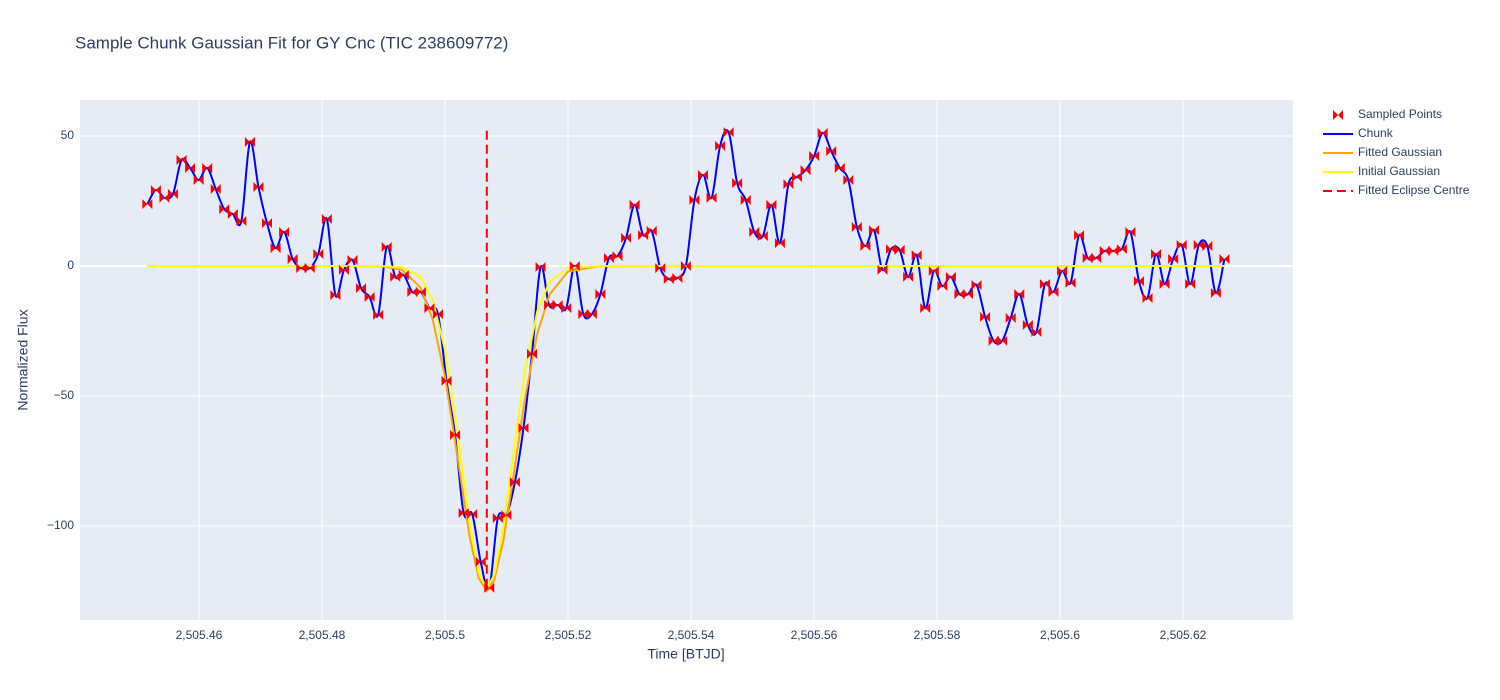 This screenshot has width=1500, height=700. I want to click on legend-label: Initial Gaussian, so click(1399, 171).